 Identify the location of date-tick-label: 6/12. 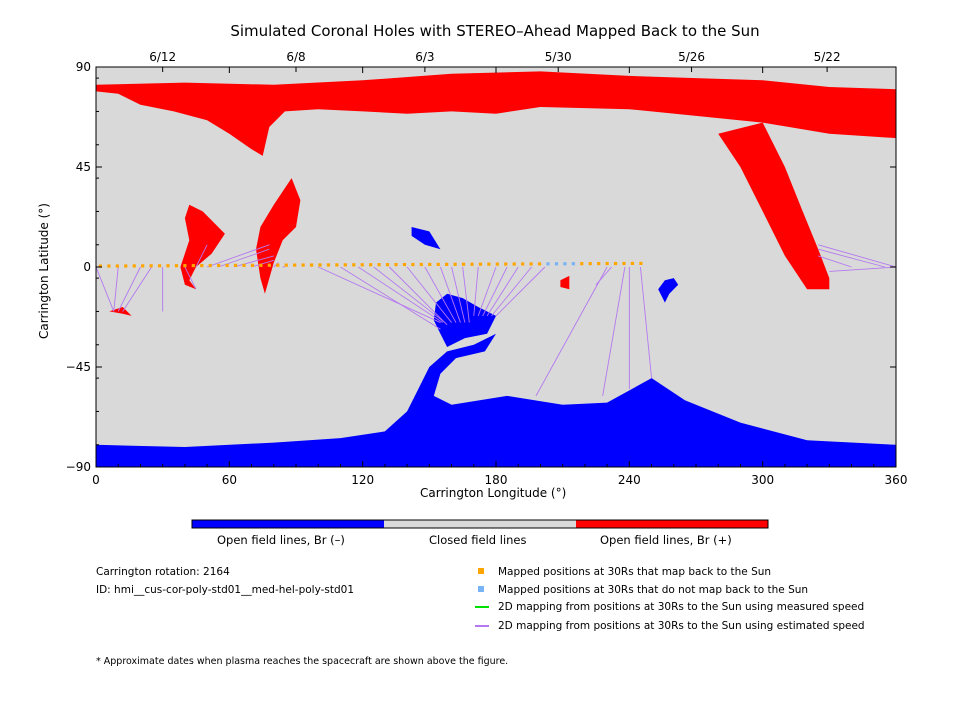
(162, 57).